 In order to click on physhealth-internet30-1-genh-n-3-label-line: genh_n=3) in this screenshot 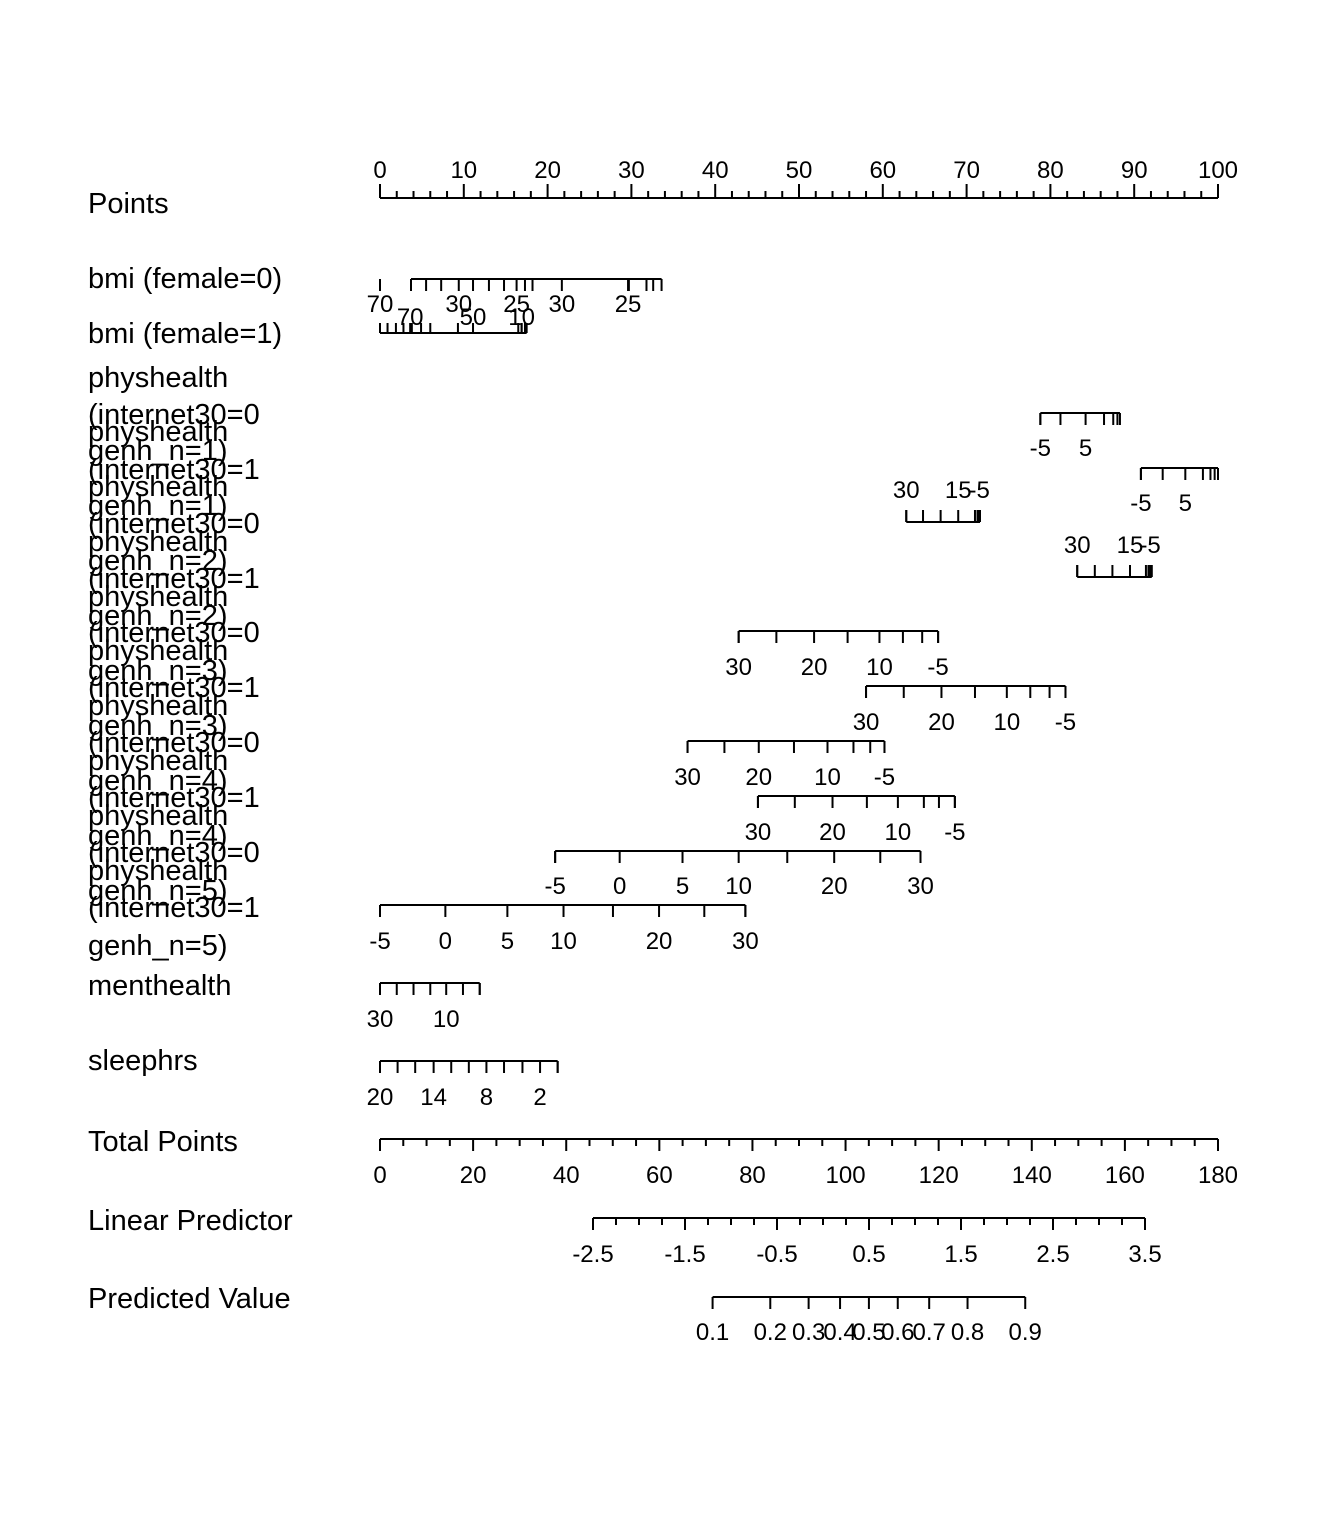, I will do `click(158, 726)`.